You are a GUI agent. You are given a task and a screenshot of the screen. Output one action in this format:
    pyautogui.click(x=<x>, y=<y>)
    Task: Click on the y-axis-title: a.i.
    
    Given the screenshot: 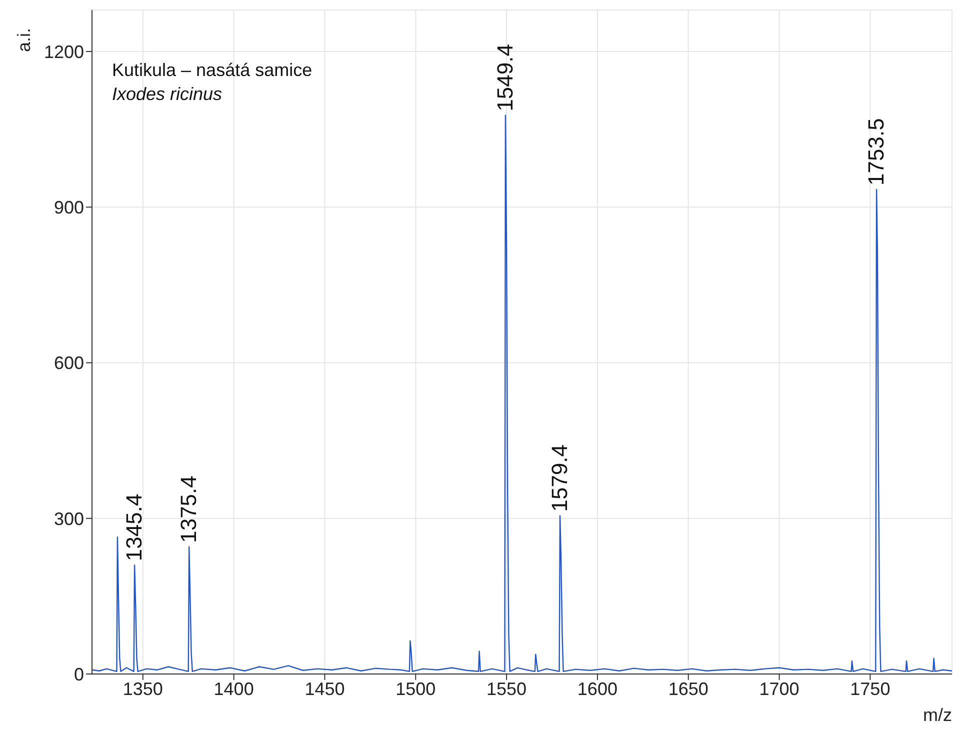 What is the action you would take?
    pyautogui.click(x=24, y=40)
    